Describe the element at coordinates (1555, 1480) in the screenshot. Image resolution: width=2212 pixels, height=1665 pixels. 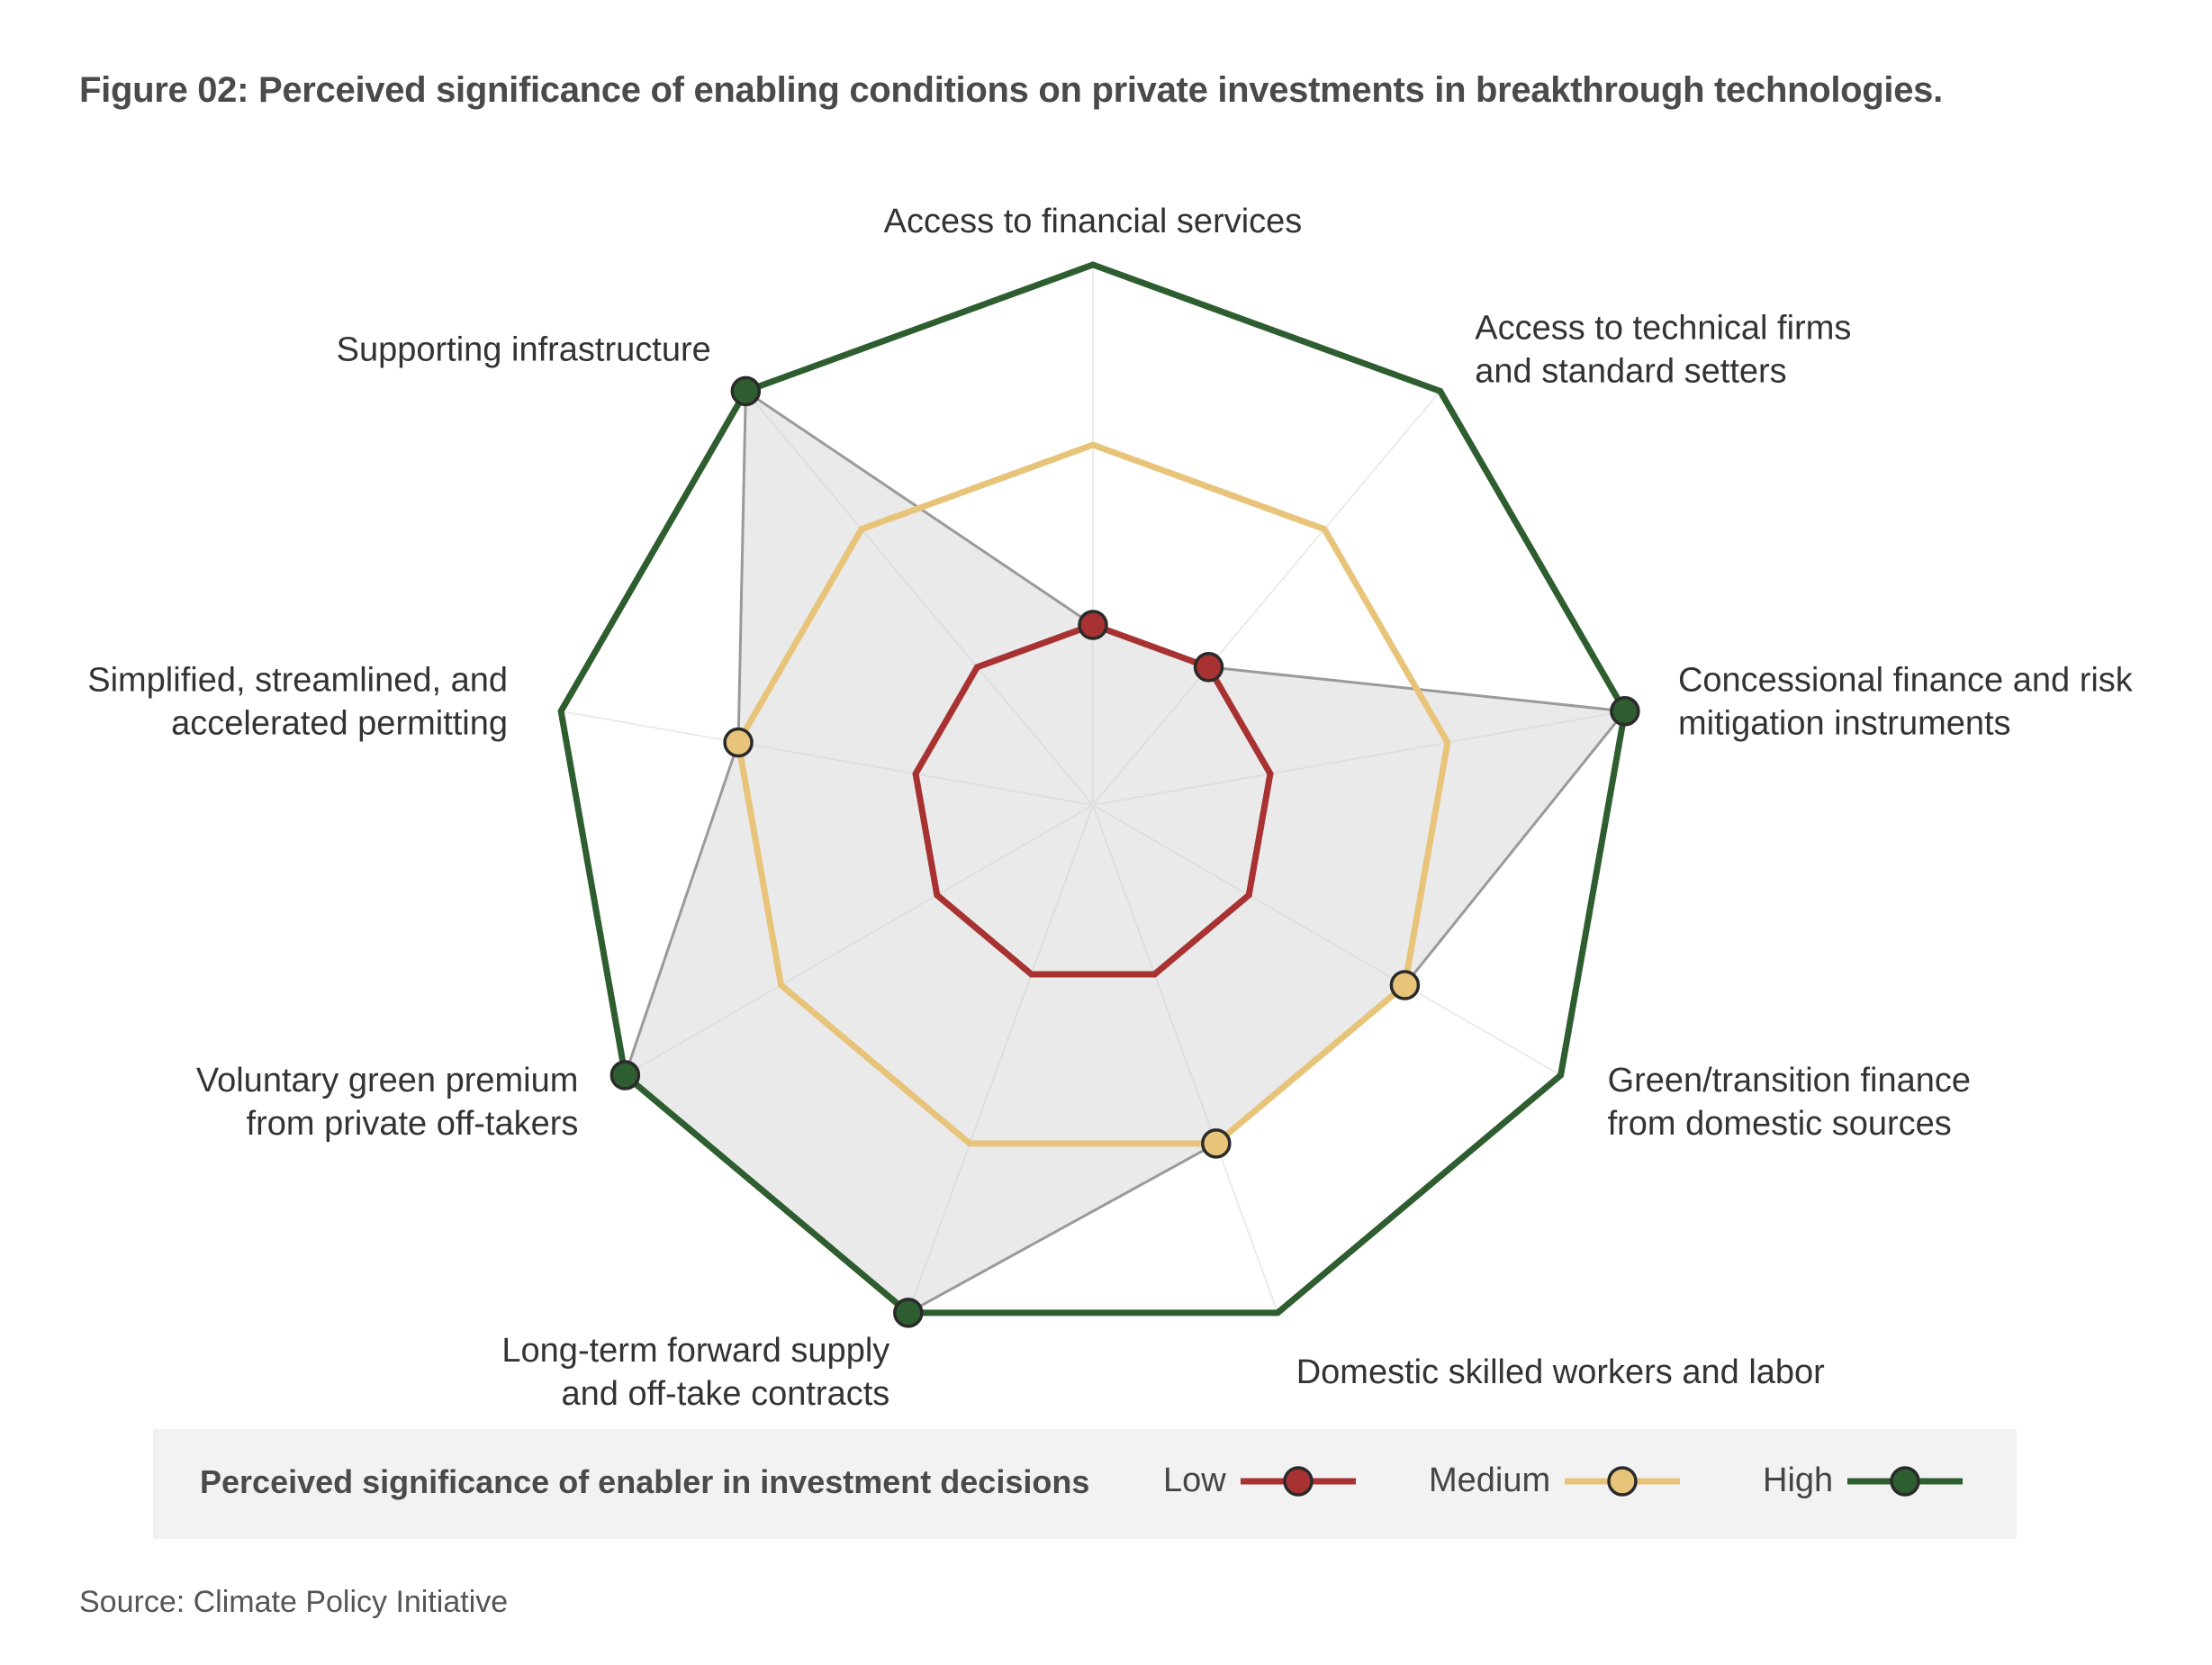
I see `legend-item-medium: Medium` at that location.